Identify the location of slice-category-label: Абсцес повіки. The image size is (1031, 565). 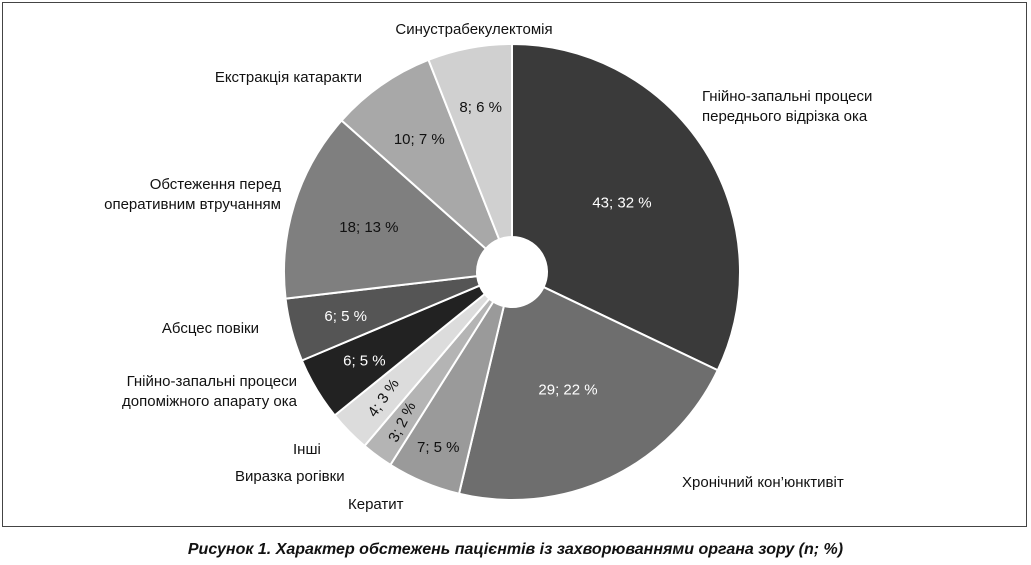
(210, 328).